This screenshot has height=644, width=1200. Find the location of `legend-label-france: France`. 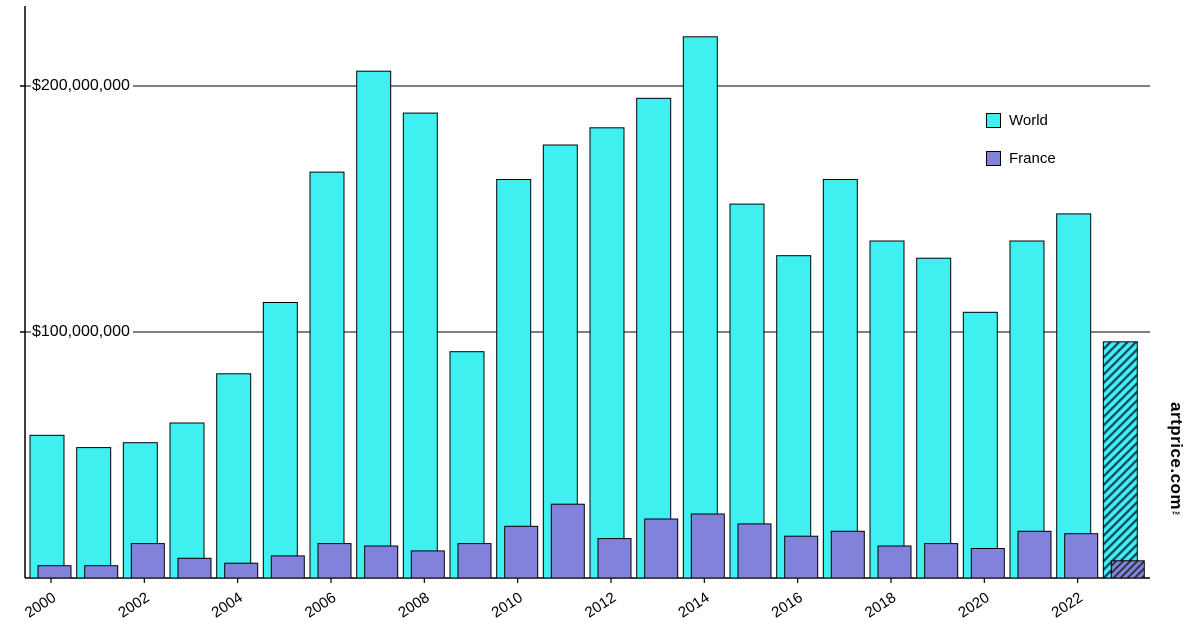

legend-label-france: France is located at coordinates (1032, 158).